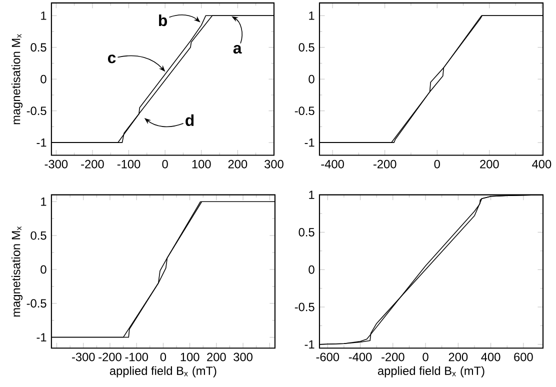  I want to click on annotation: b, so click(163, 20).